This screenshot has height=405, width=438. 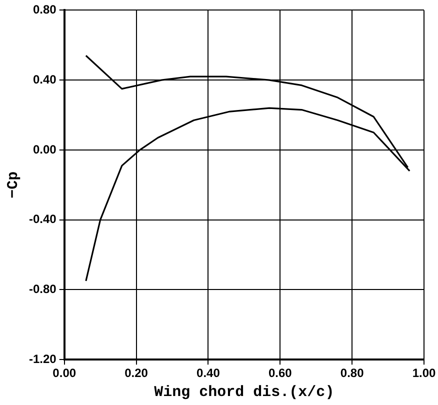 I want to click on x-tick-label: 1.00, so click(x=424, y=373).